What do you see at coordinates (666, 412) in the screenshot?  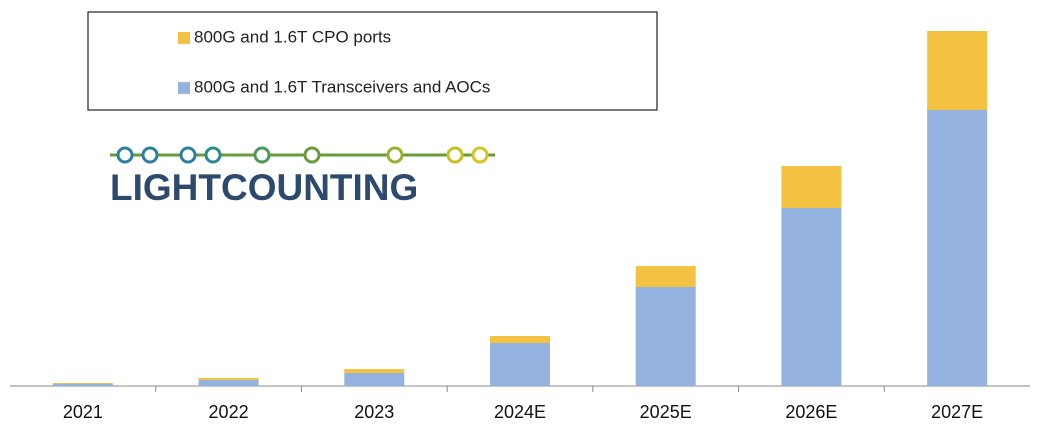 I see `x-tick-label: 2025E` at bounding box center [666, 412].